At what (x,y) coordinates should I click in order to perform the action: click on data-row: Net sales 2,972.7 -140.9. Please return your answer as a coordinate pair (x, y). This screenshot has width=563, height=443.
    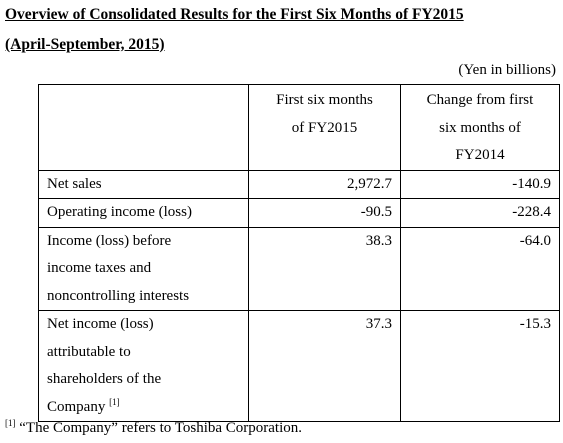
    Looking at the image, I should click on (299, 184).